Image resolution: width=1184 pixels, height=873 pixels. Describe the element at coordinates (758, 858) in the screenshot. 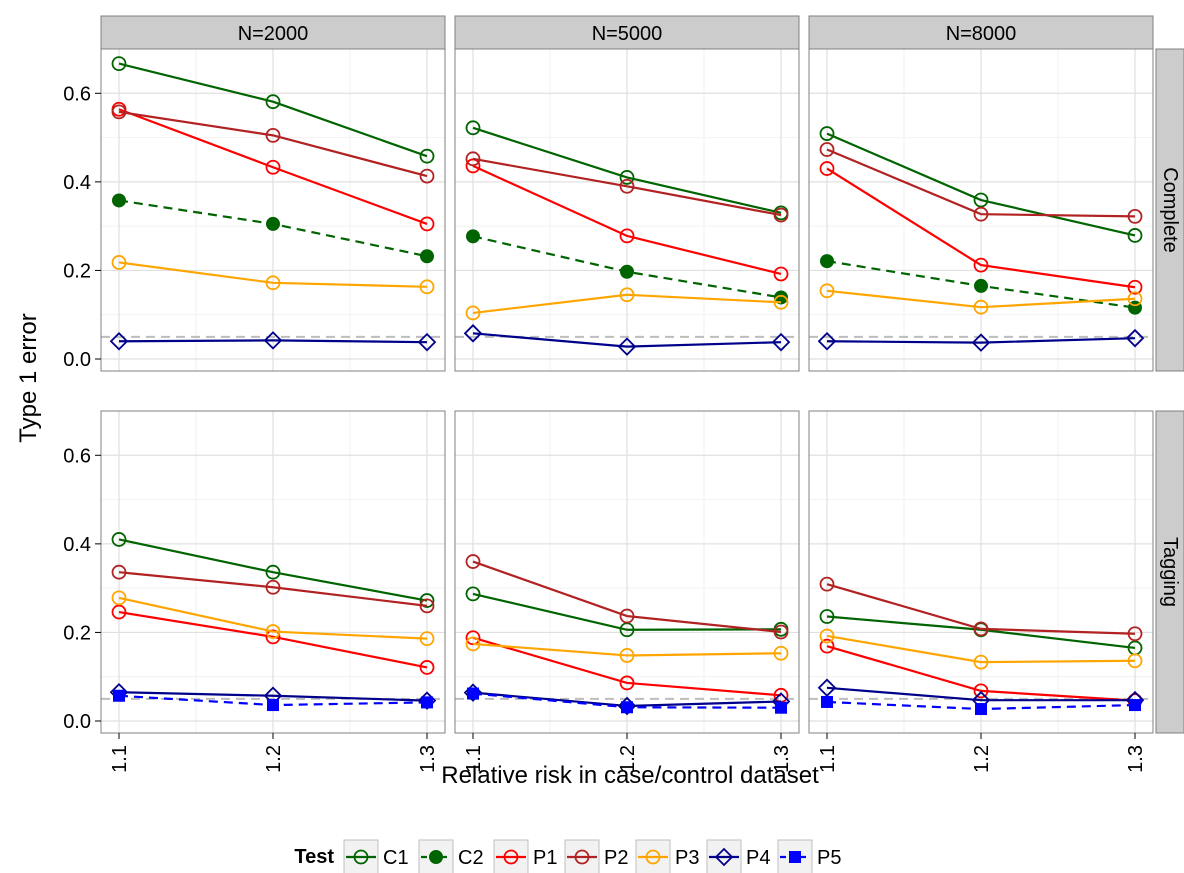

I see `legend-label: P4` at that location.